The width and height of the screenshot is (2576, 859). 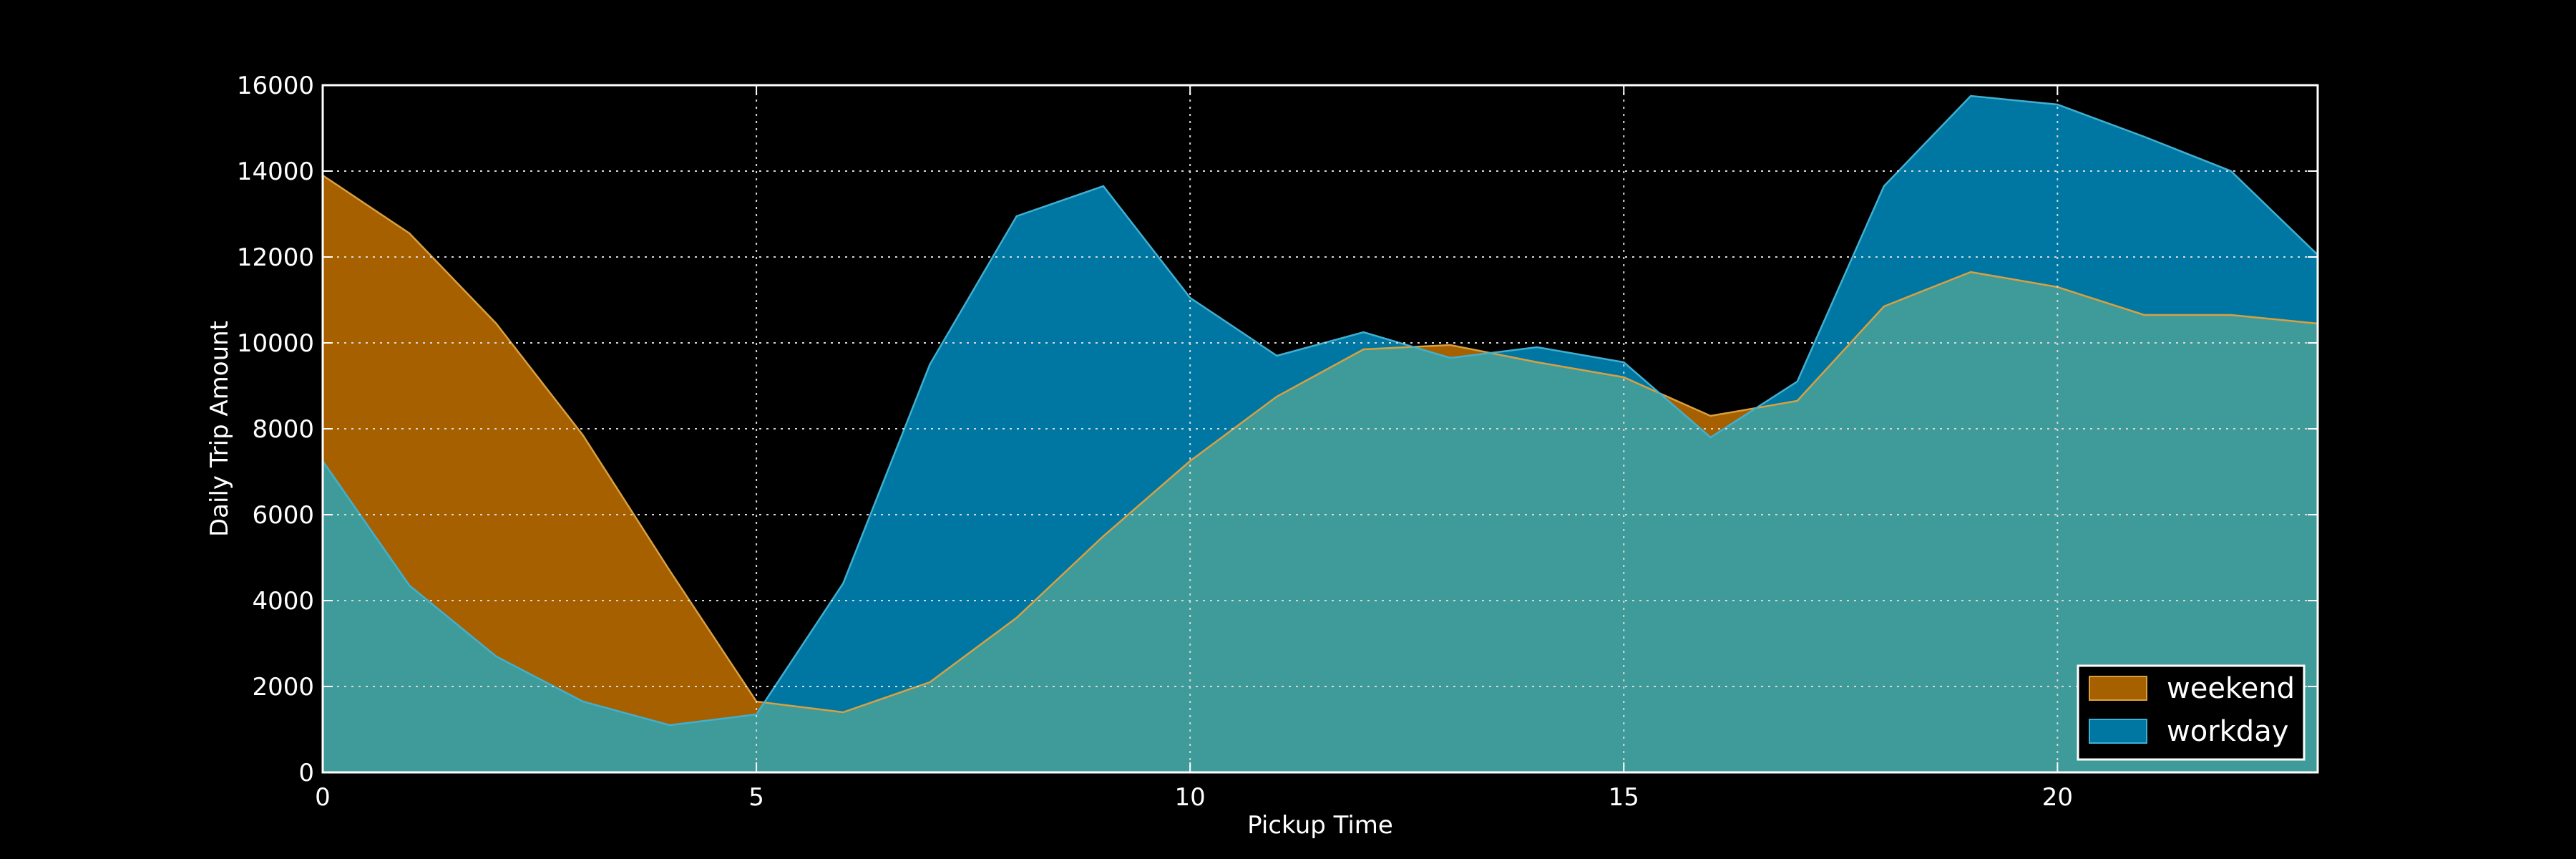 What do you see at coordinates (275, 257) in the screenshot?
I see `y-tick-label: 12000` at bounding box center [275, 257].